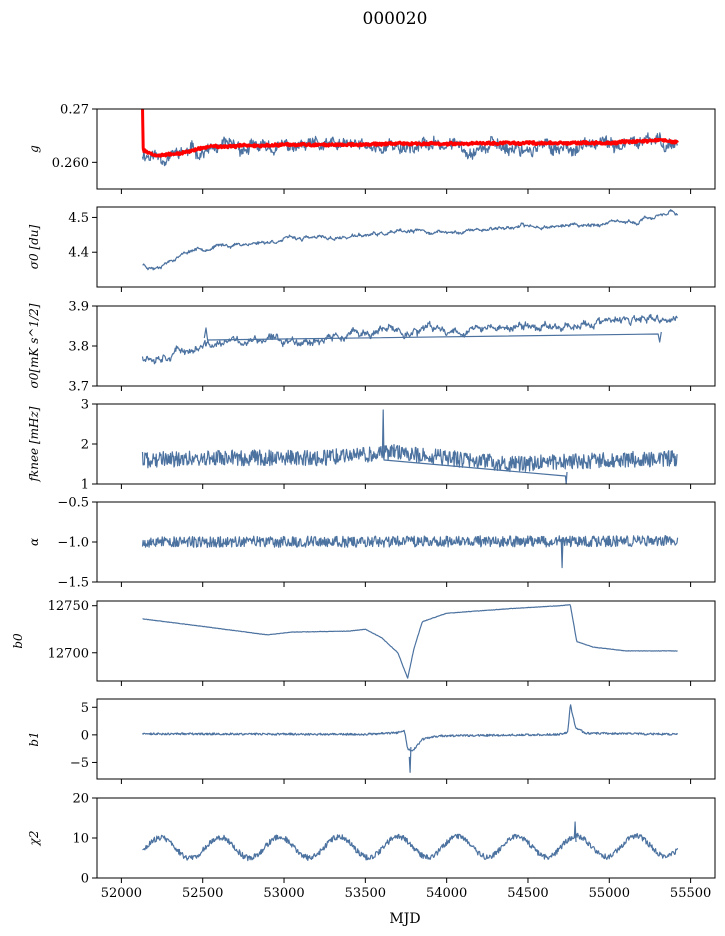  What do you see at coordinates (78, 347) in the screenshot?
I see `y-tick-label: 3.8` at bounding box center [78, 347].